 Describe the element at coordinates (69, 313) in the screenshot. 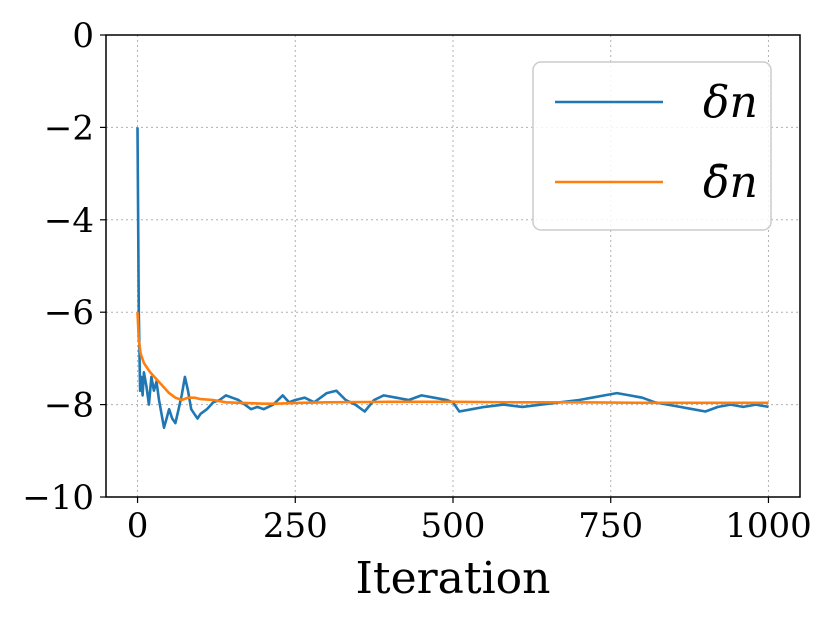

I see `y-tick-label: −6` at that location.